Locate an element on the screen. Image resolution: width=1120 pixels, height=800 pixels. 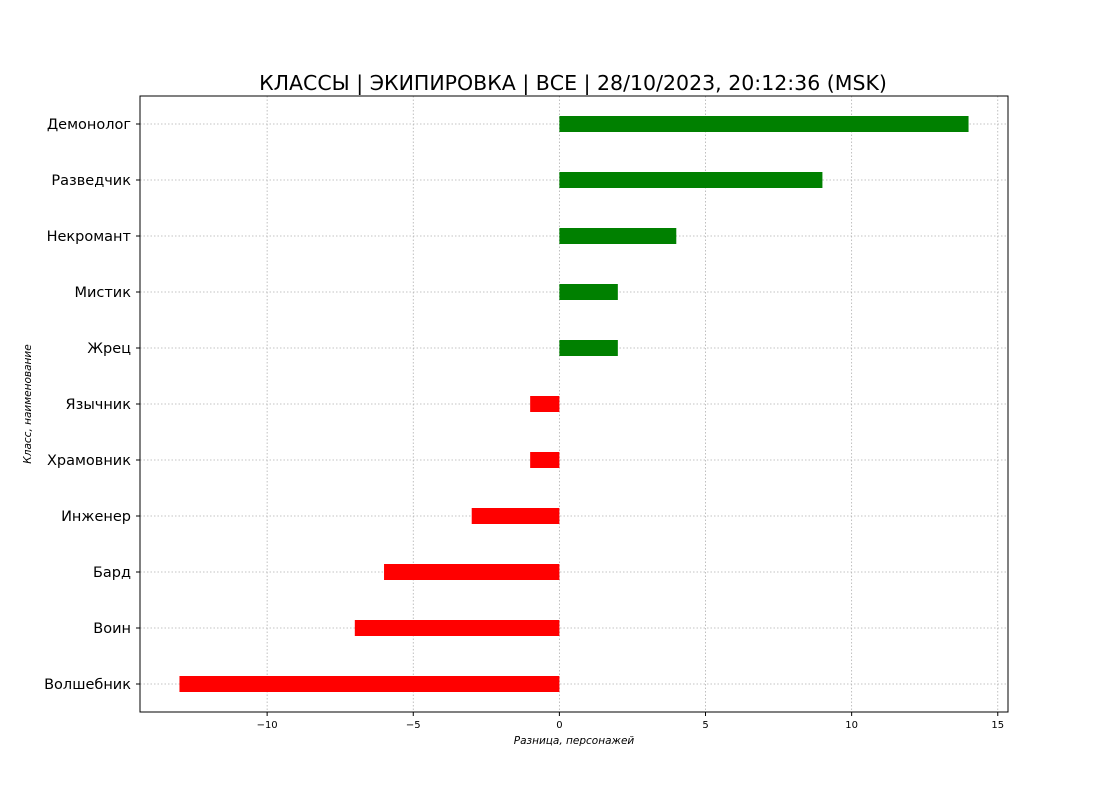
category-label: Некромант is located at coordinates (89, 237).